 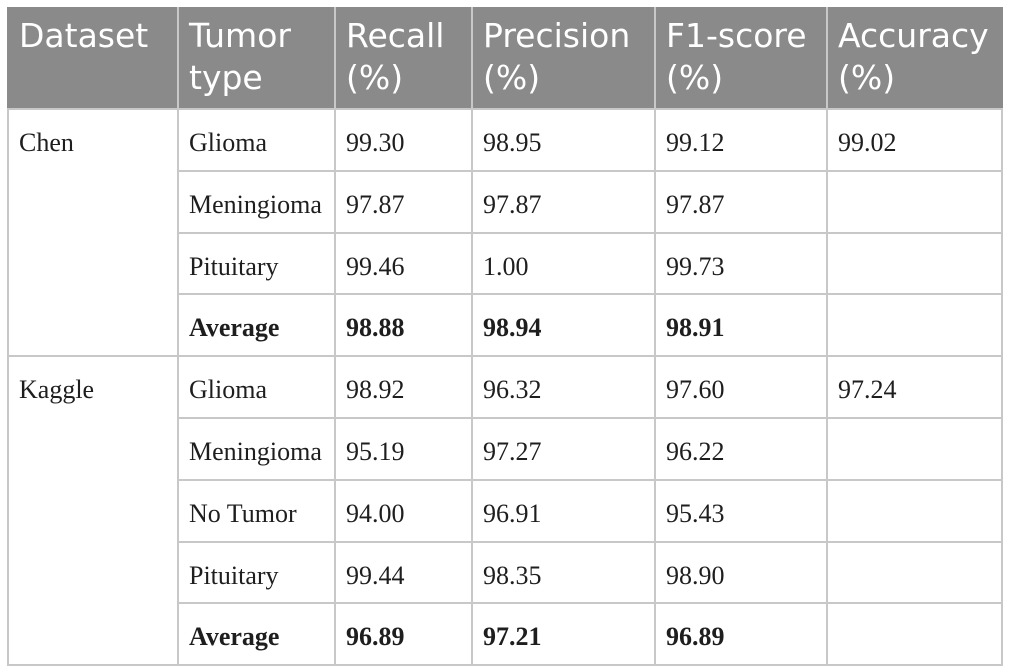 I want to click on header-precision: Precision (%), so click(x=563, y=58).